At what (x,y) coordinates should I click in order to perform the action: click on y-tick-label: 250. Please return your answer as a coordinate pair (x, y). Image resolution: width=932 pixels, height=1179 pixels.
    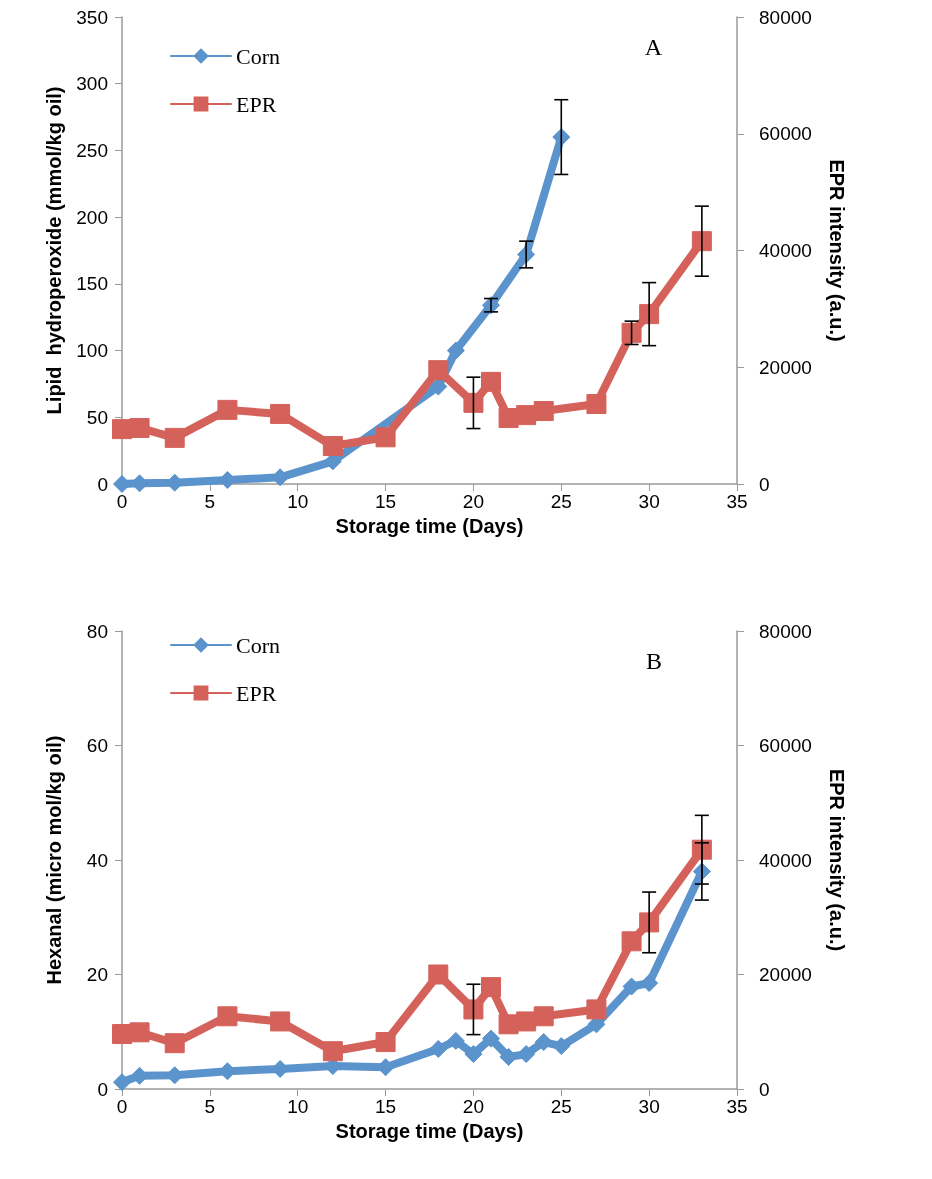
    Looking at the image, I should click on (92, 150).